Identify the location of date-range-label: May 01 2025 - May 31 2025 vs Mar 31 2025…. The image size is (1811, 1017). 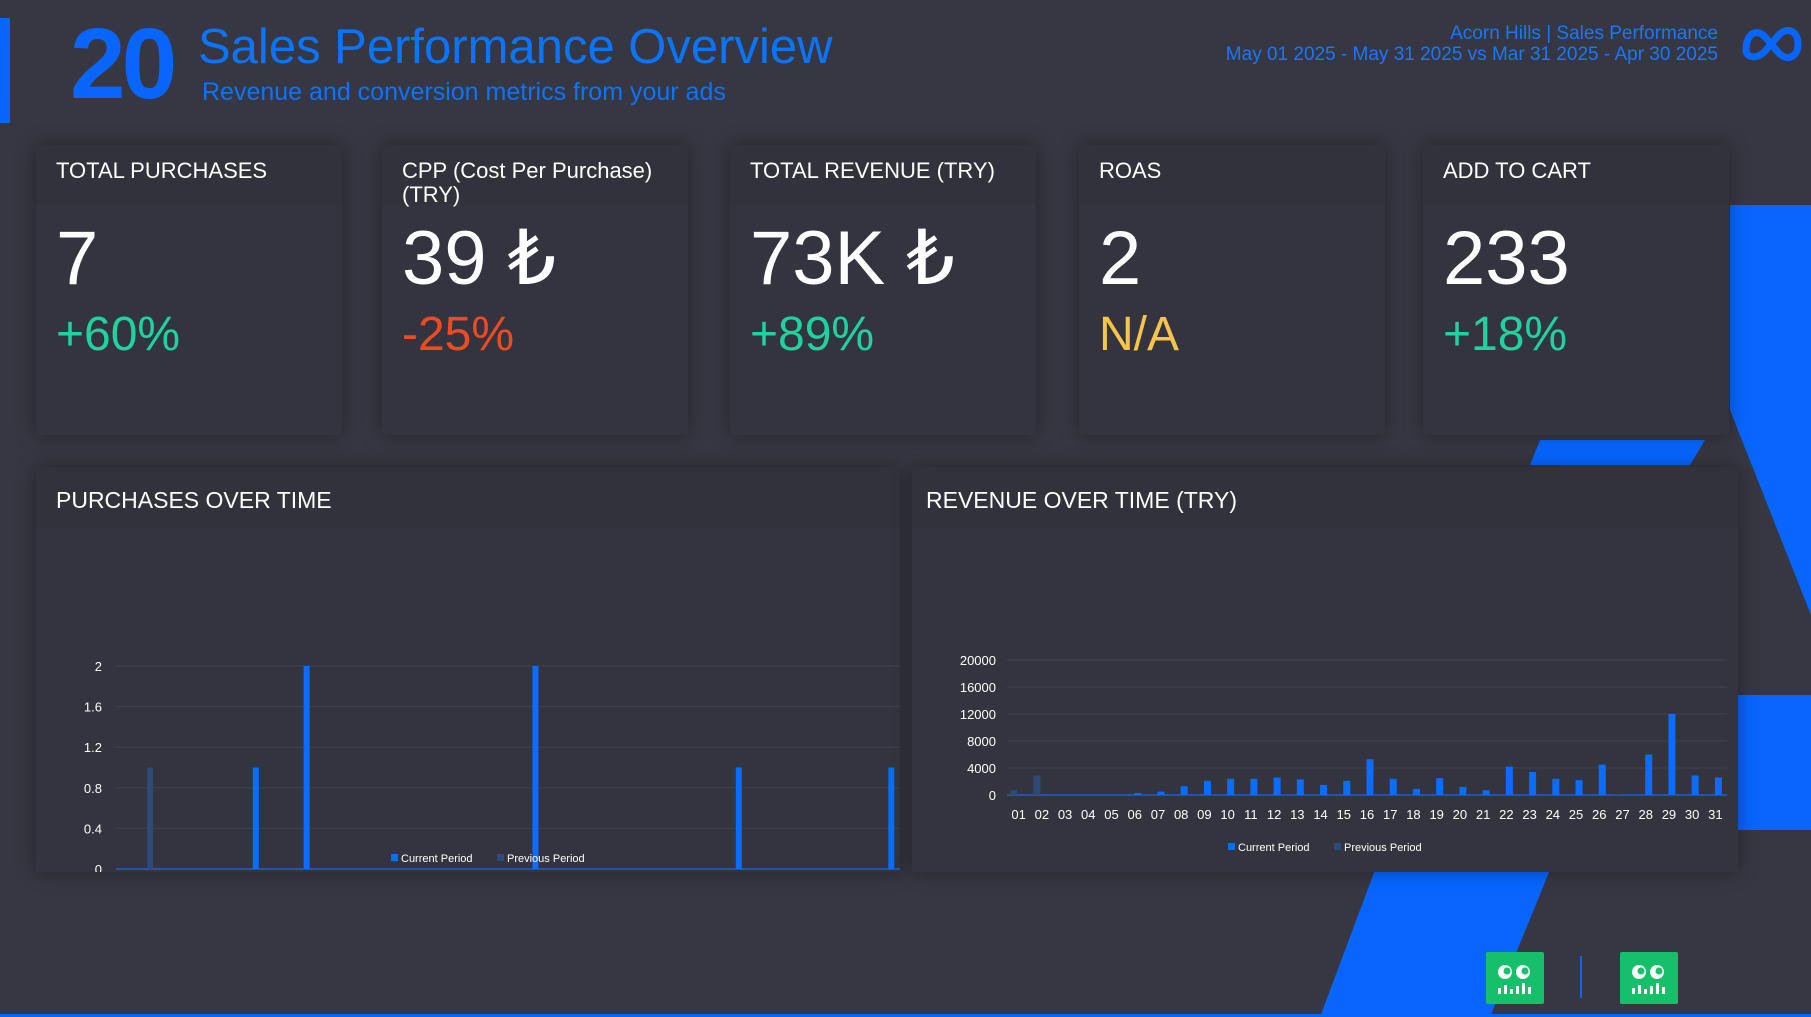
(1471, 54).